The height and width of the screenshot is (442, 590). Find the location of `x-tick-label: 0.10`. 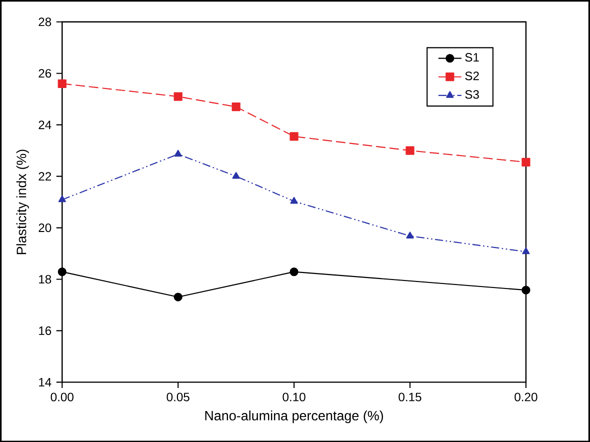

x-tick-label: 0.10 is located at coordinates (294, 397).